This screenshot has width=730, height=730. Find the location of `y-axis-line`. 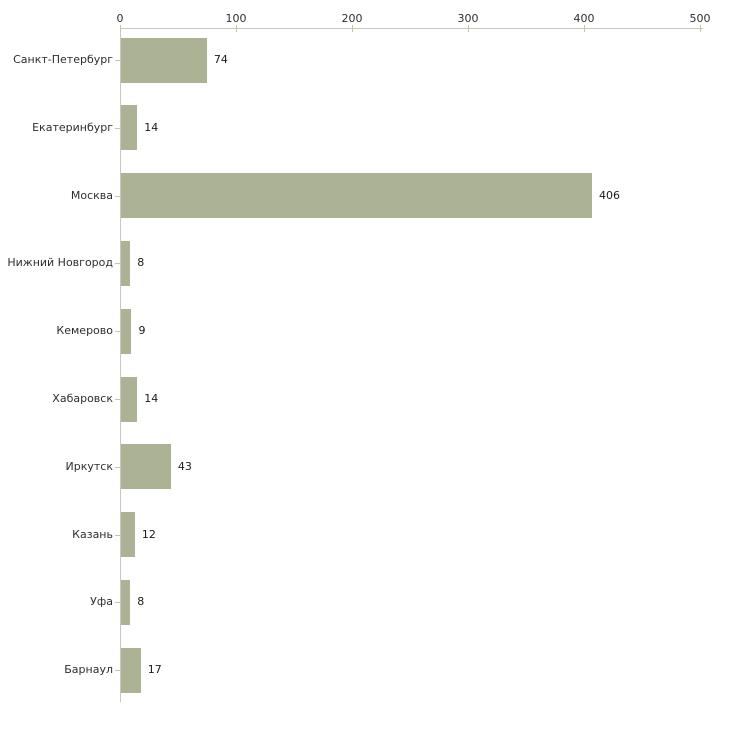

y-axis-line is located at coordinates (120, 365).